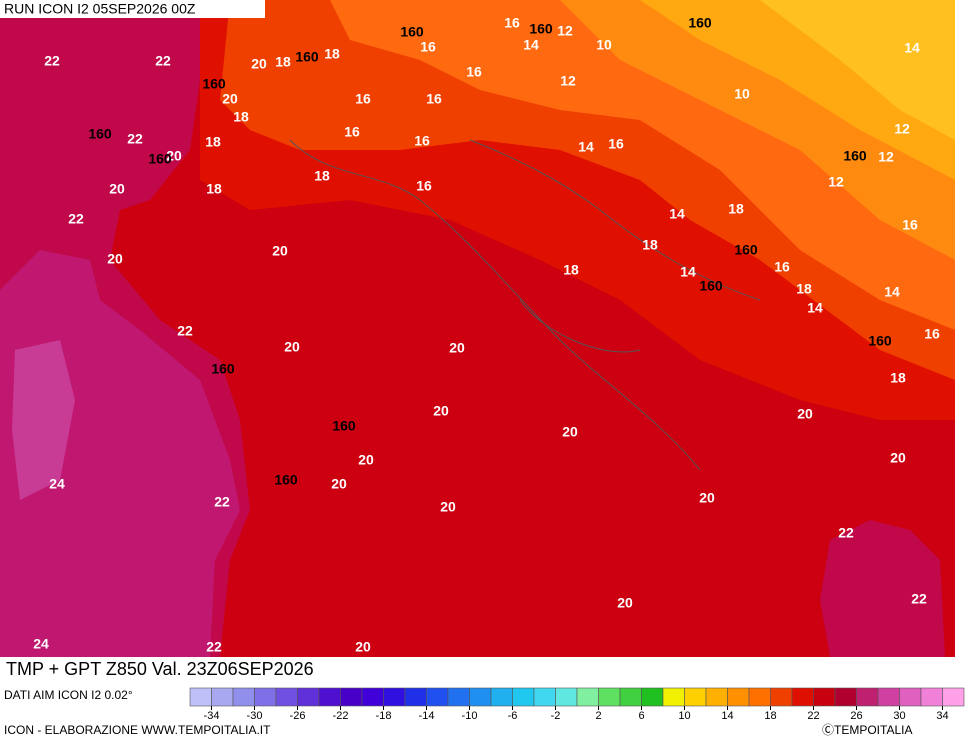 This screenshot has width=968, height=750. I want to click on colorbar-tick-label: -26, so click(298, 716).